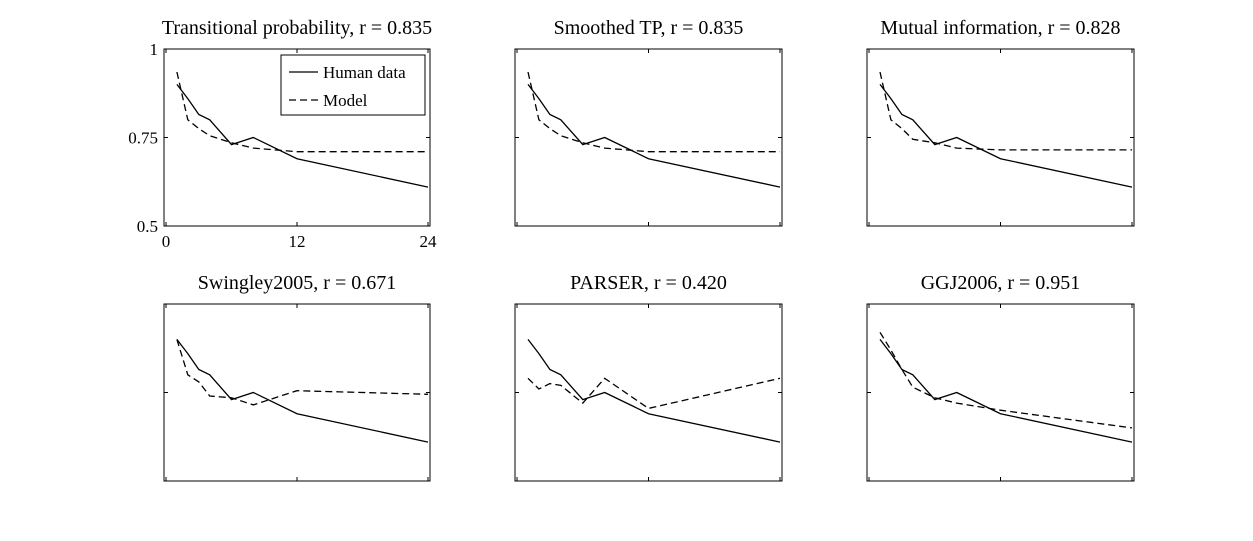 The image size is (1253, 541). What do you see at coordinates (364, 72) in the screenshot?
I see `legend-entry-label: Human data` at bounding box center [364, 72].